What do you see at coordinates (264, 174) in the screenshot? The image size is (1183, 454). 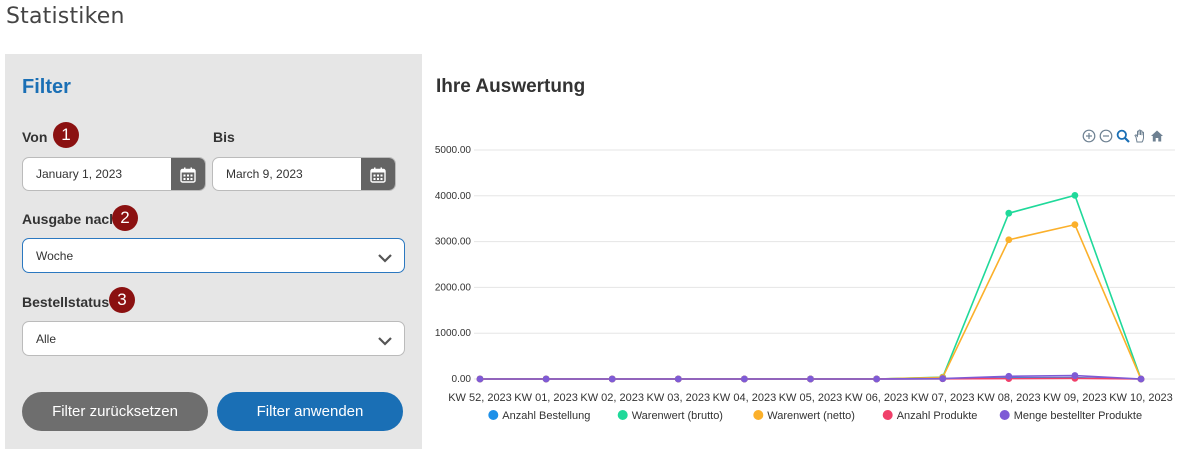 I see `bis-date-value: March 9, 2023` at bounding box center [264, 174].